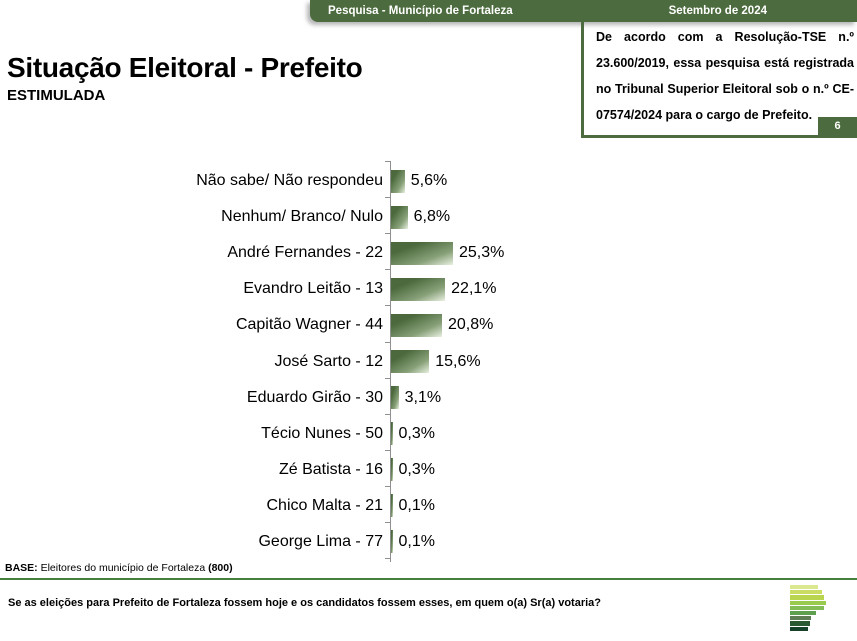 Image resolution: width=857 pixels, height=641 pixels. I want to click on category-label: Não sabe/ Não respondeu, so click(289, 181).